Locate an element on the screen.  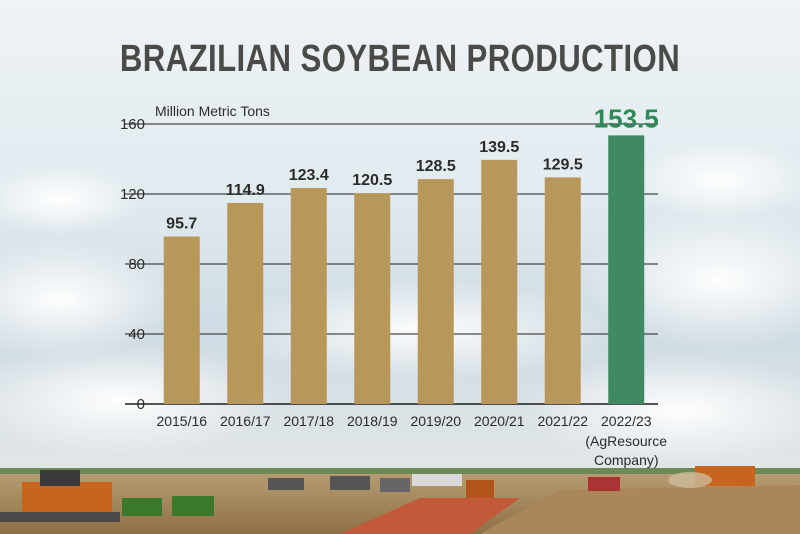
y-tick-label: 160 is located at coordinates (132, 124).